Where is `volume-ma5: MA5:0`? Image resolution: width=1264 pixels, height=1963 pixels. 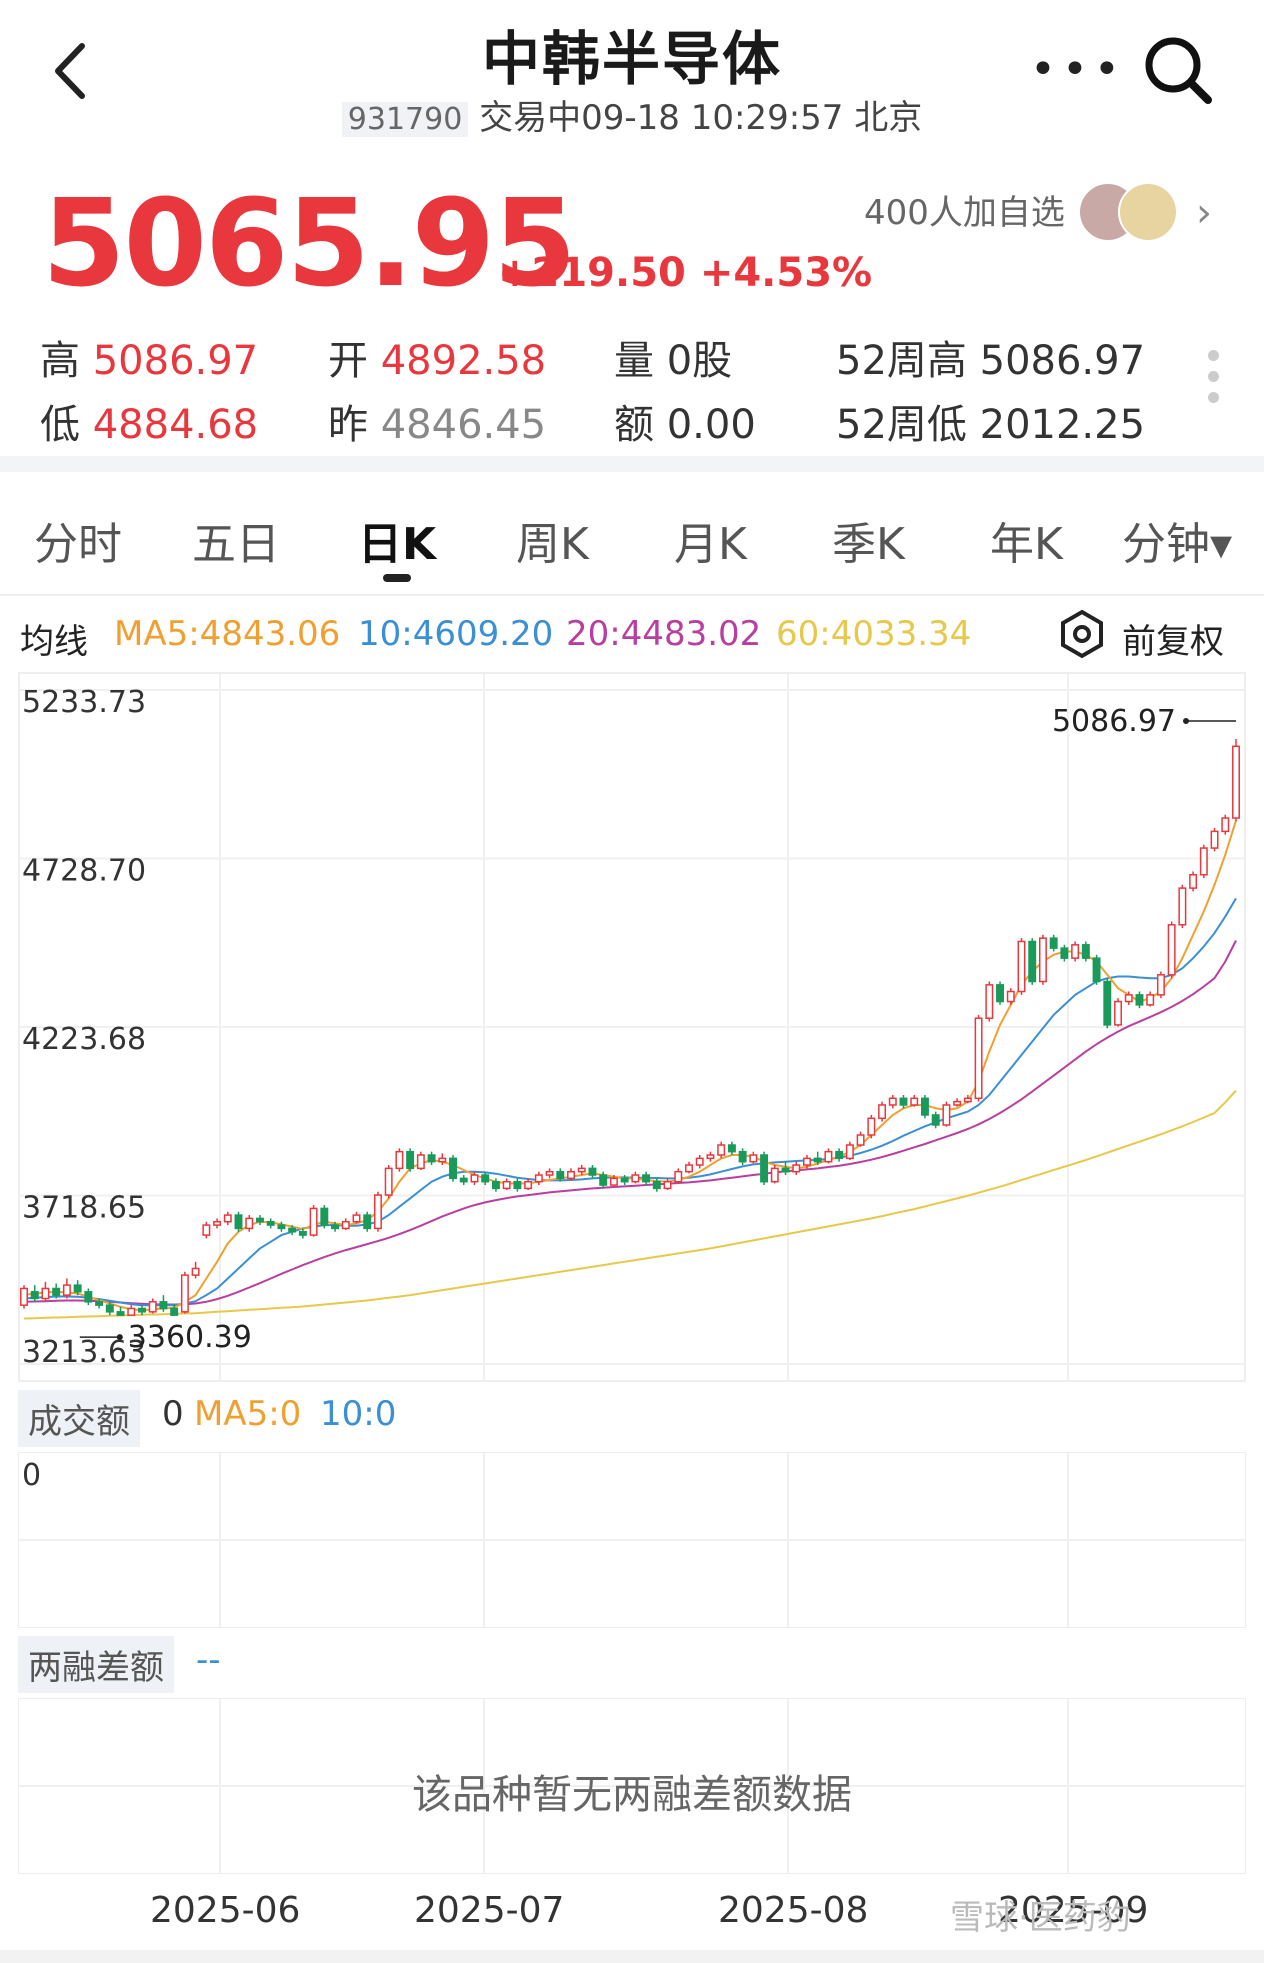
volume-ma5: MA5:0 is located at coordinates (248, 1414).